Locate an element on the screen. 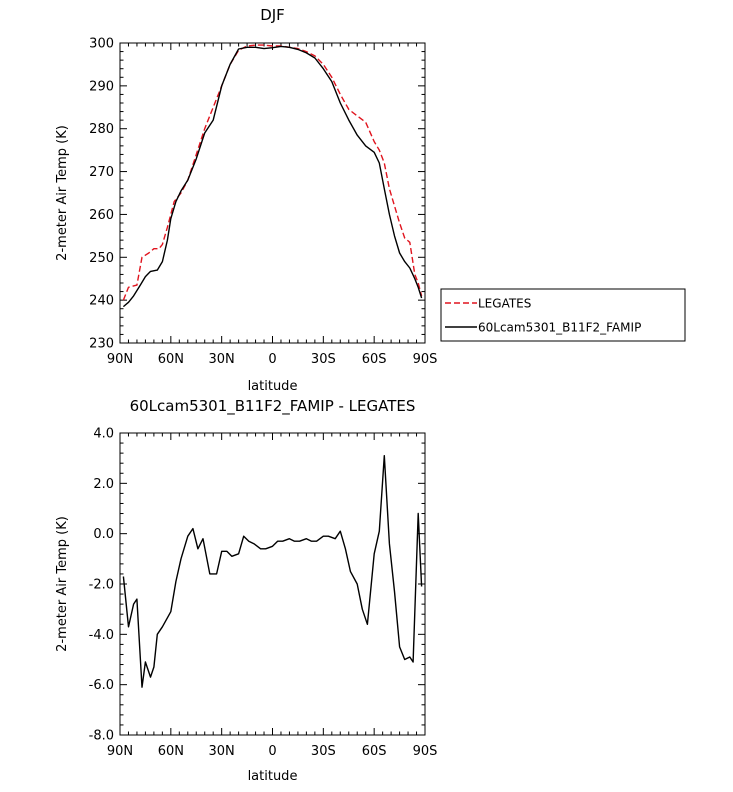 This screenshot has width=733, height=792. y-tick-label: -8.0 is located at coordinates (101, 736).